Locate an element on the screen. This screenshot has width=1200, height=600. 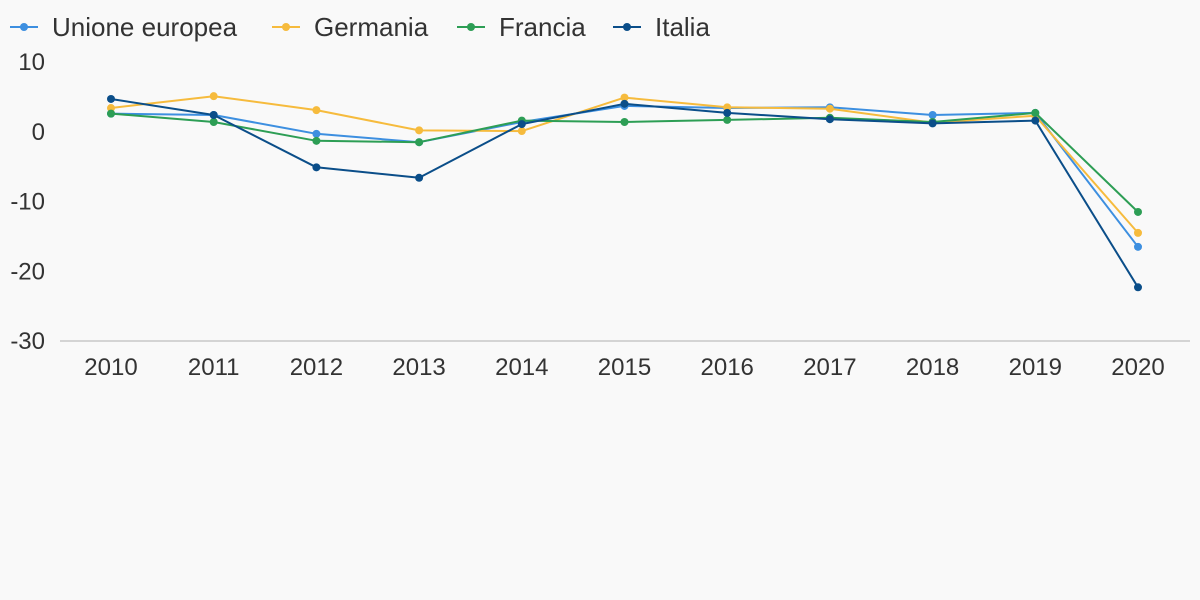
x-tick-label: 2017 is located at coordinates (829, 367).